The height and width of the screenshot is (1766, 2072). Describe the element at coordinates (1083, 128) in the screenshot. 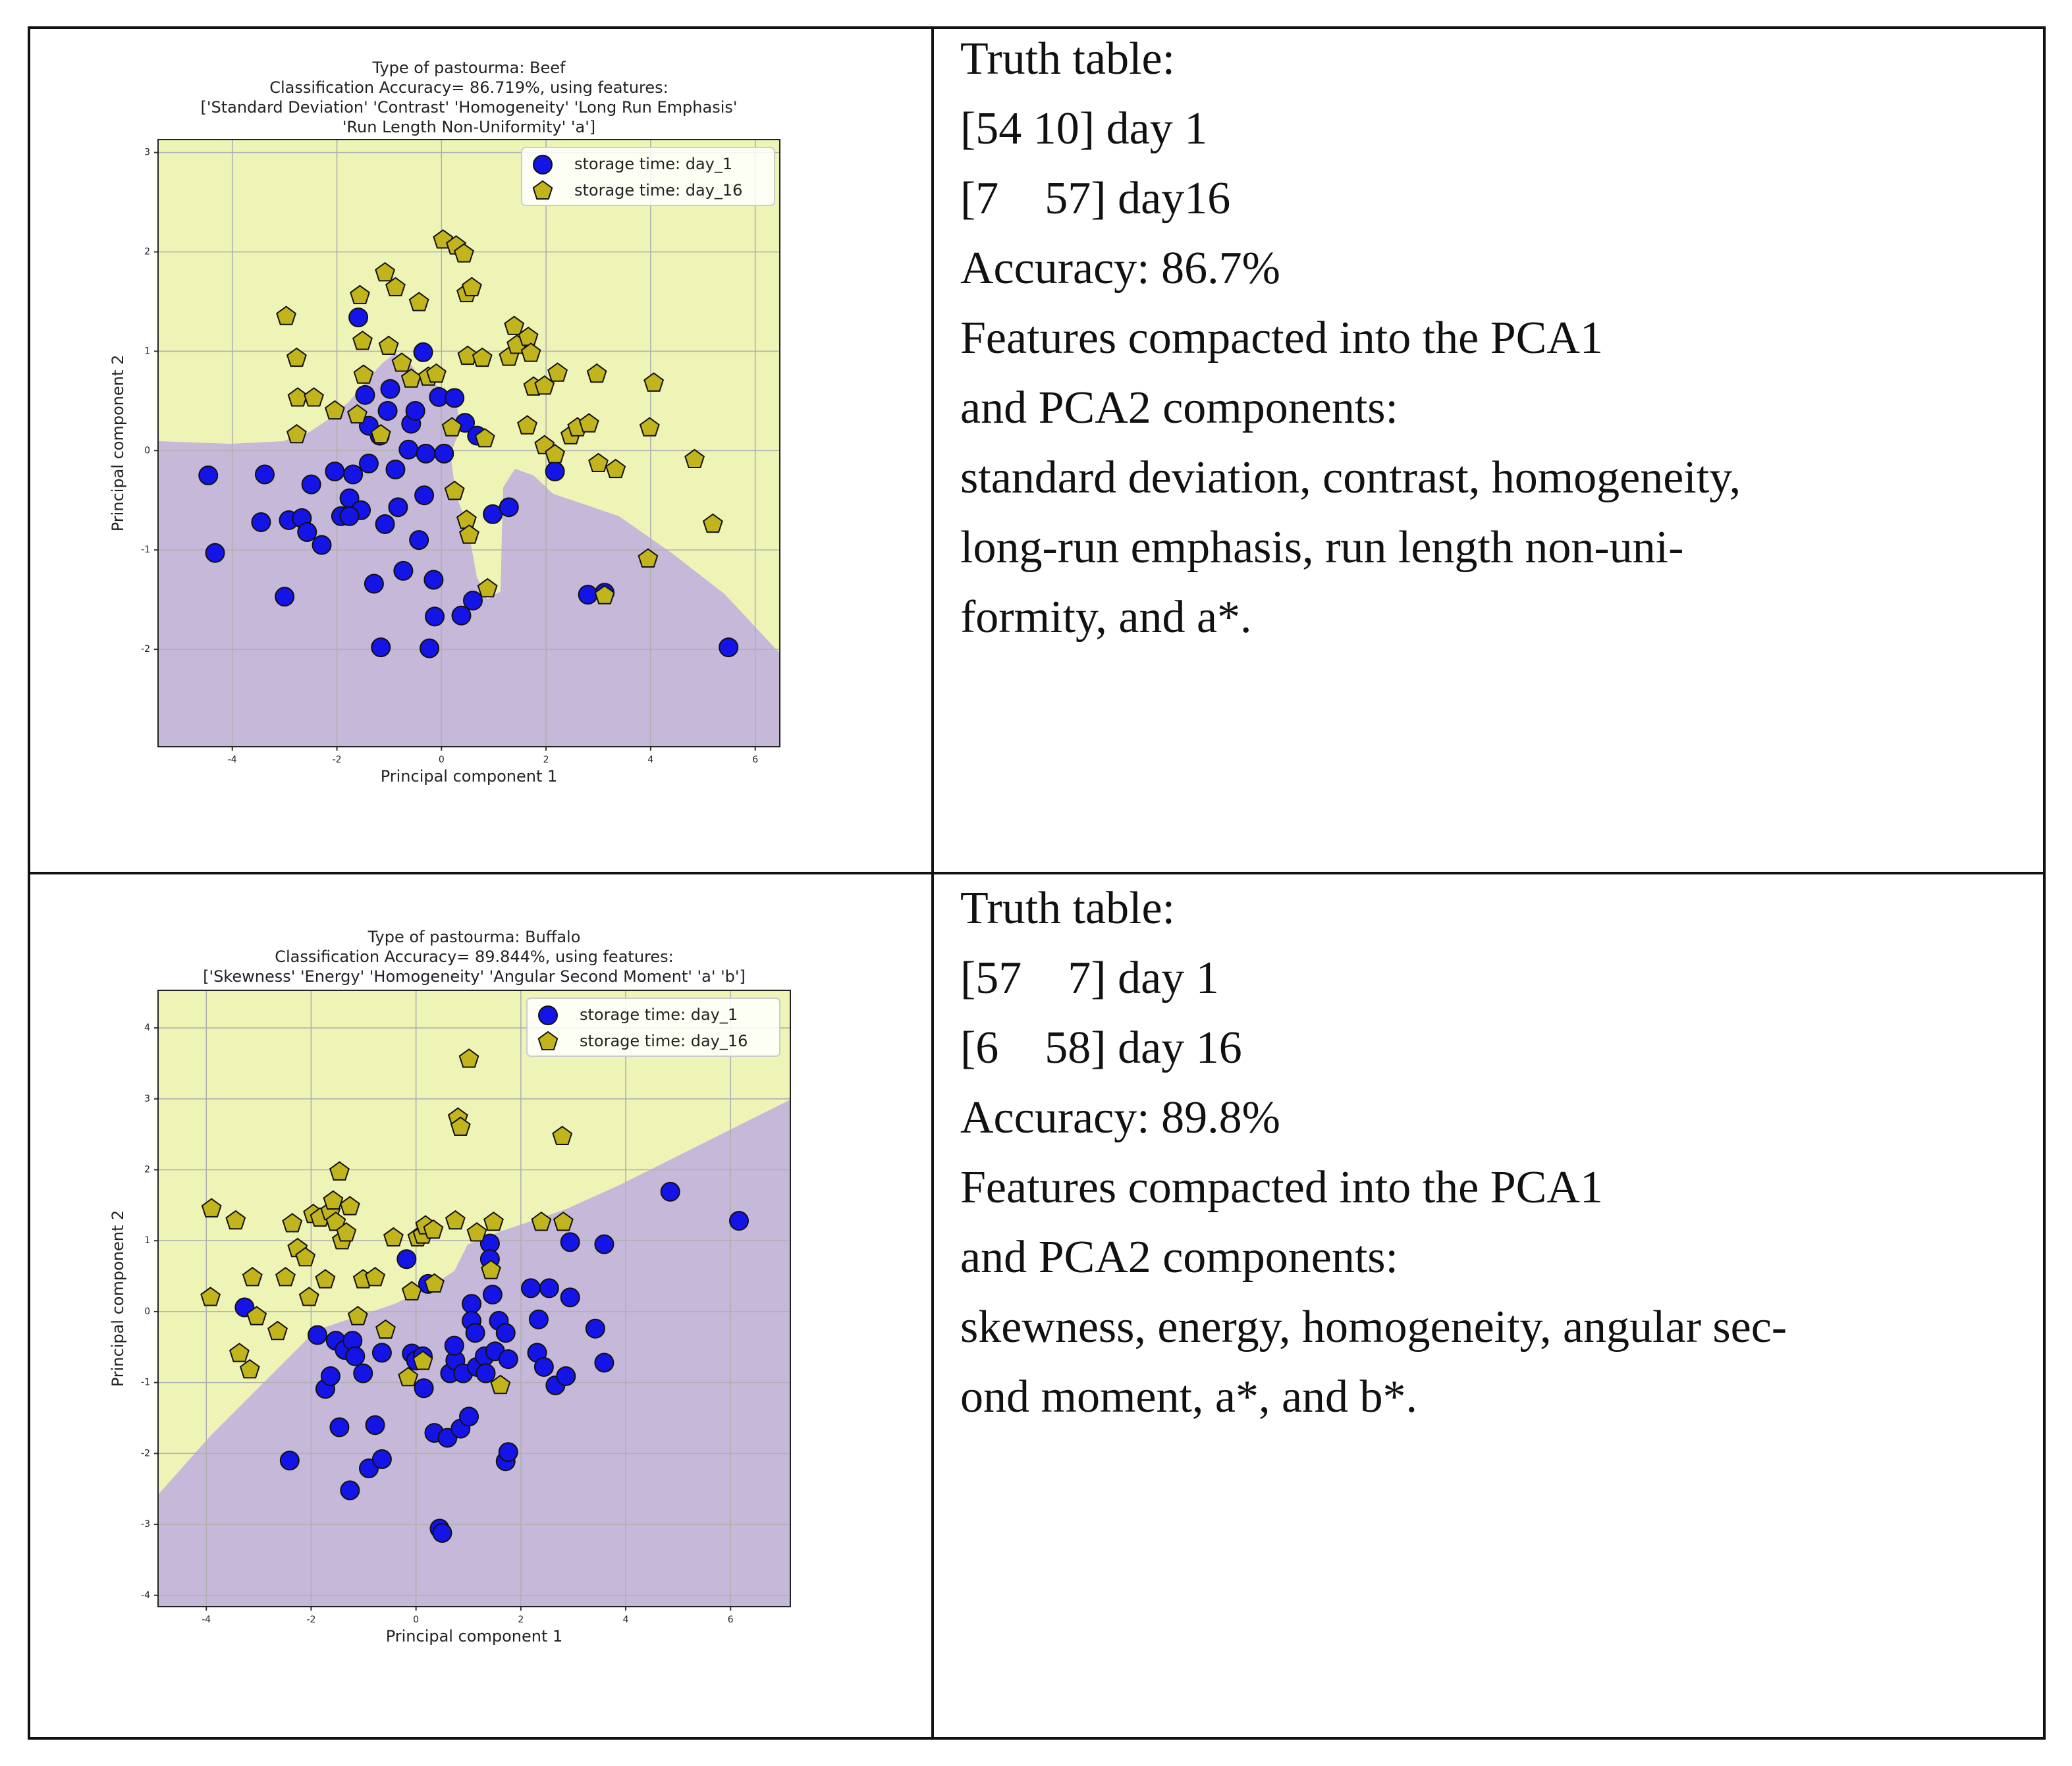

I see `cell-text: [54 10] day 1` at that location.